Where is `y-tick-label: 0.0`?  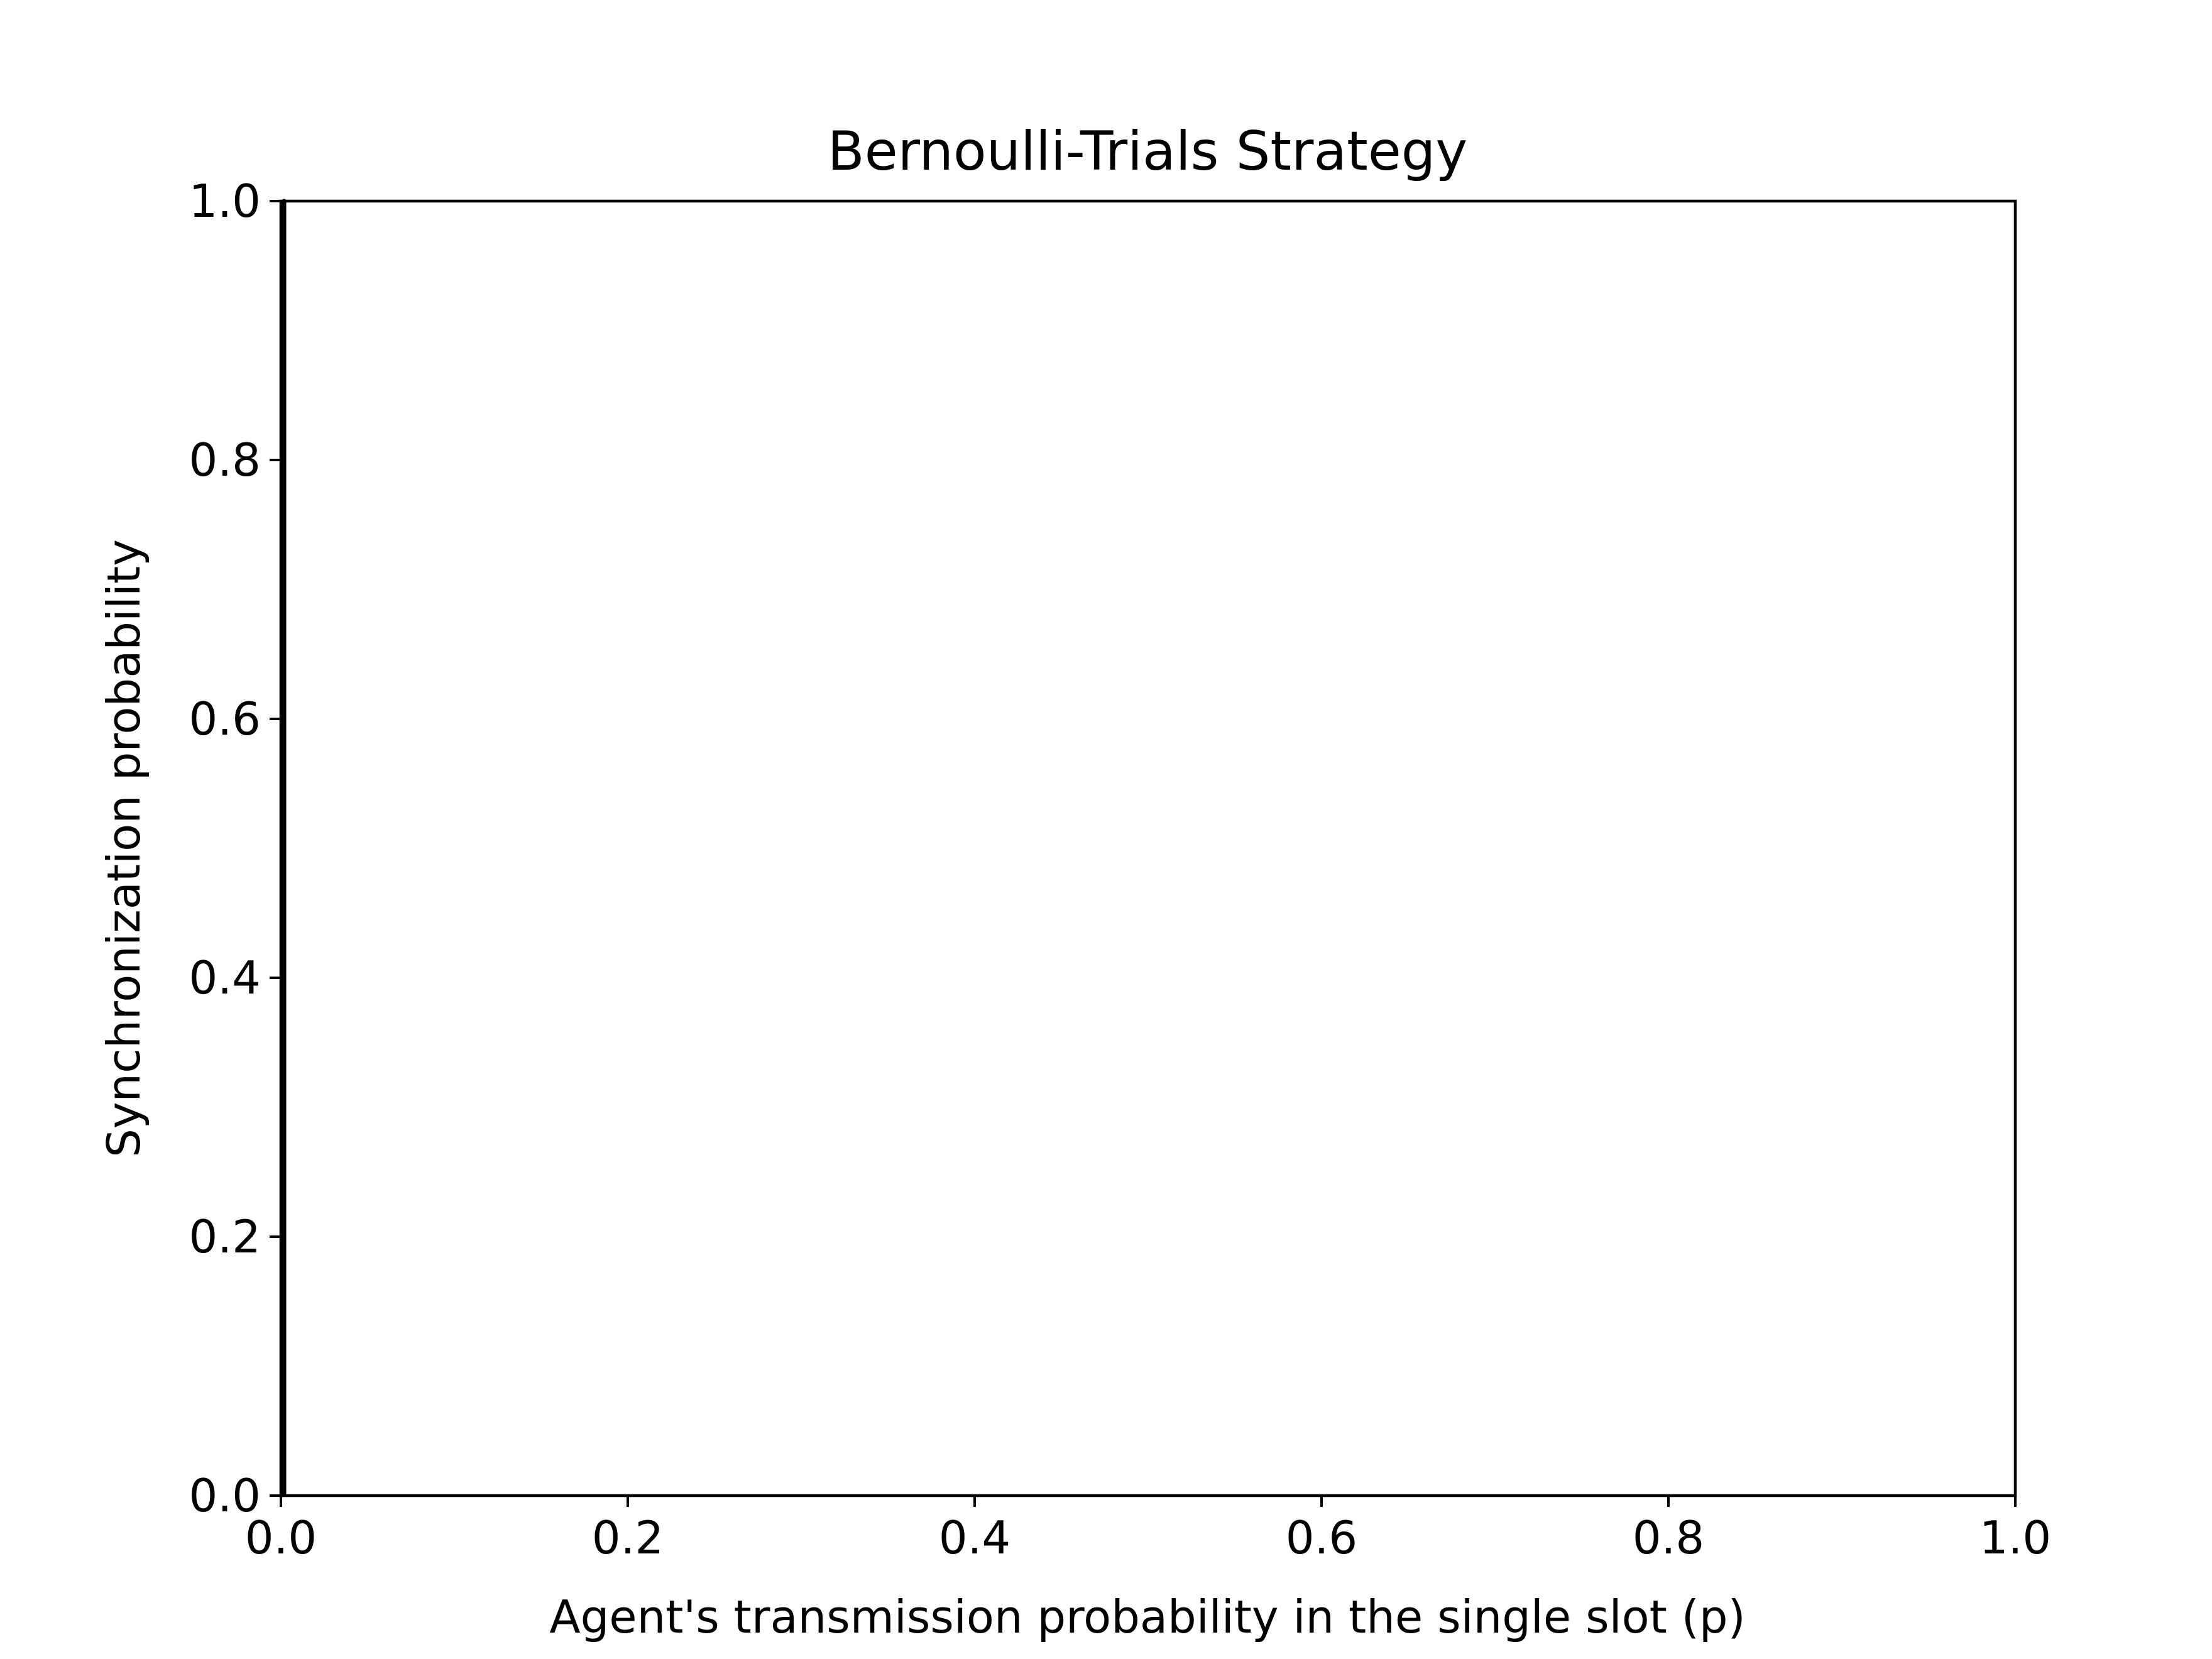
y-tick-label: 0.0 is located at coordinates (225, 1495).